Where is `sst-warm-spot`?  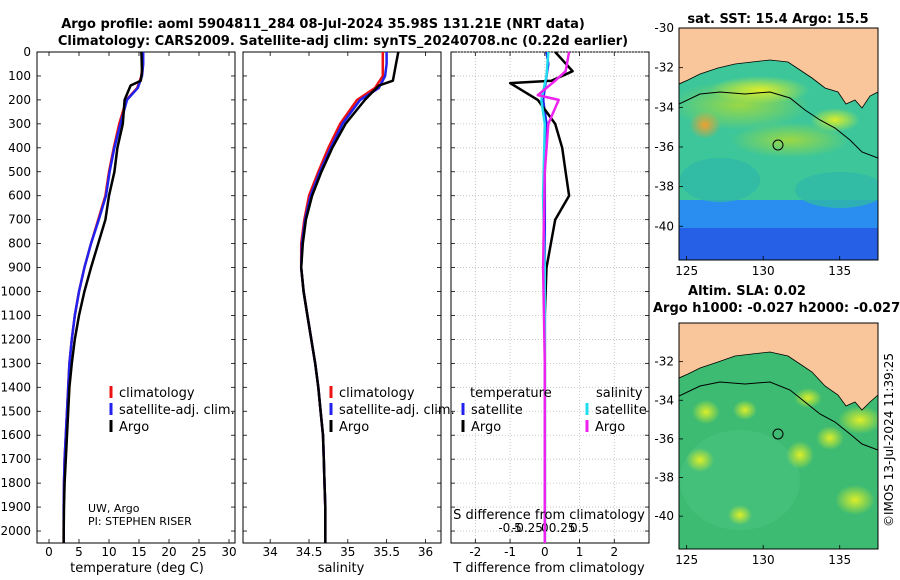 sst-warm-spot is located at coordinates (705, 125).